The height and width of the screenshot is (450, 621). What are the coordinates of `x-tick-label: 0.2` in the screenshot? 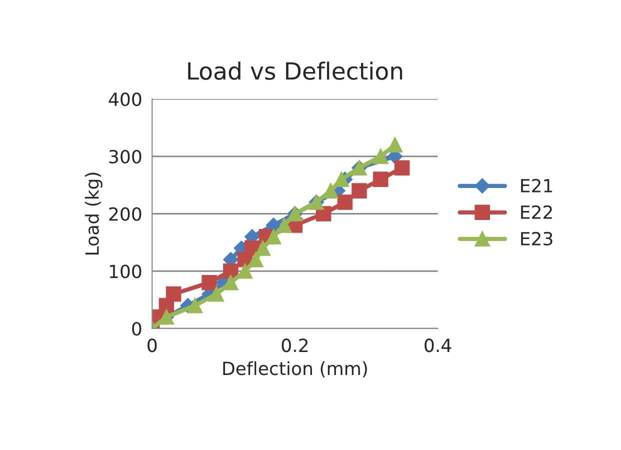 It's located at (295, 345).